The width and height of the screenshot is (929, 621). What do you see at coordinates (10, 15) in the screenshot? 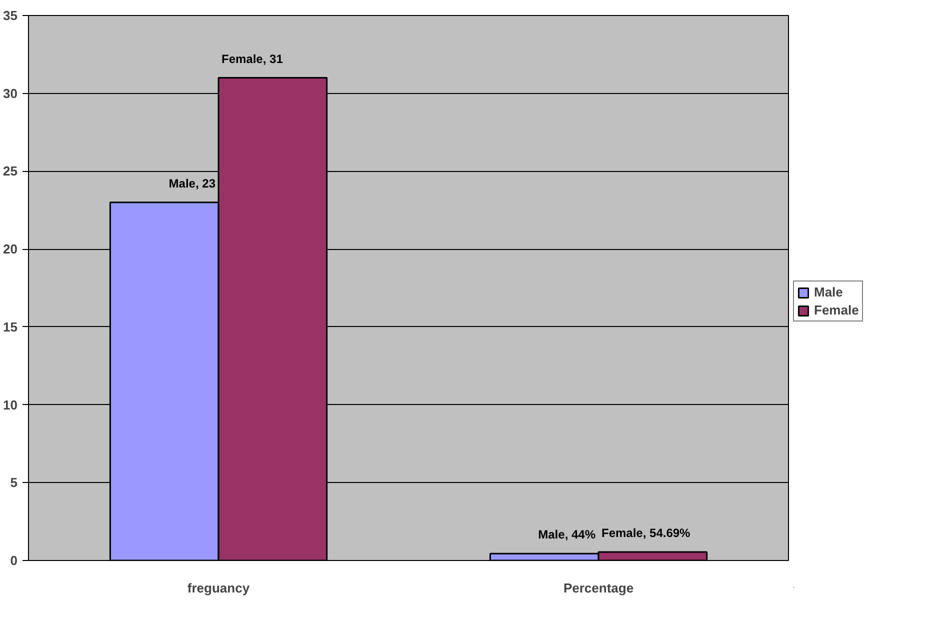
I see `y-tick-label: 35` at bounding box center [10, 15].